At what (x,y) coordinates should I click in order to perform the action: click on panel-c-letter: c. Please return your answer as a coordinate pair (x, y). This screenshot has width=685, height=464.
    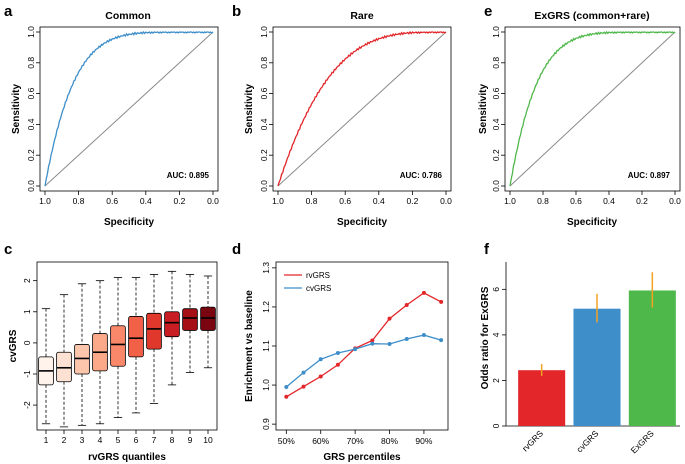
    Looking at the image, I should click on (8, 249).